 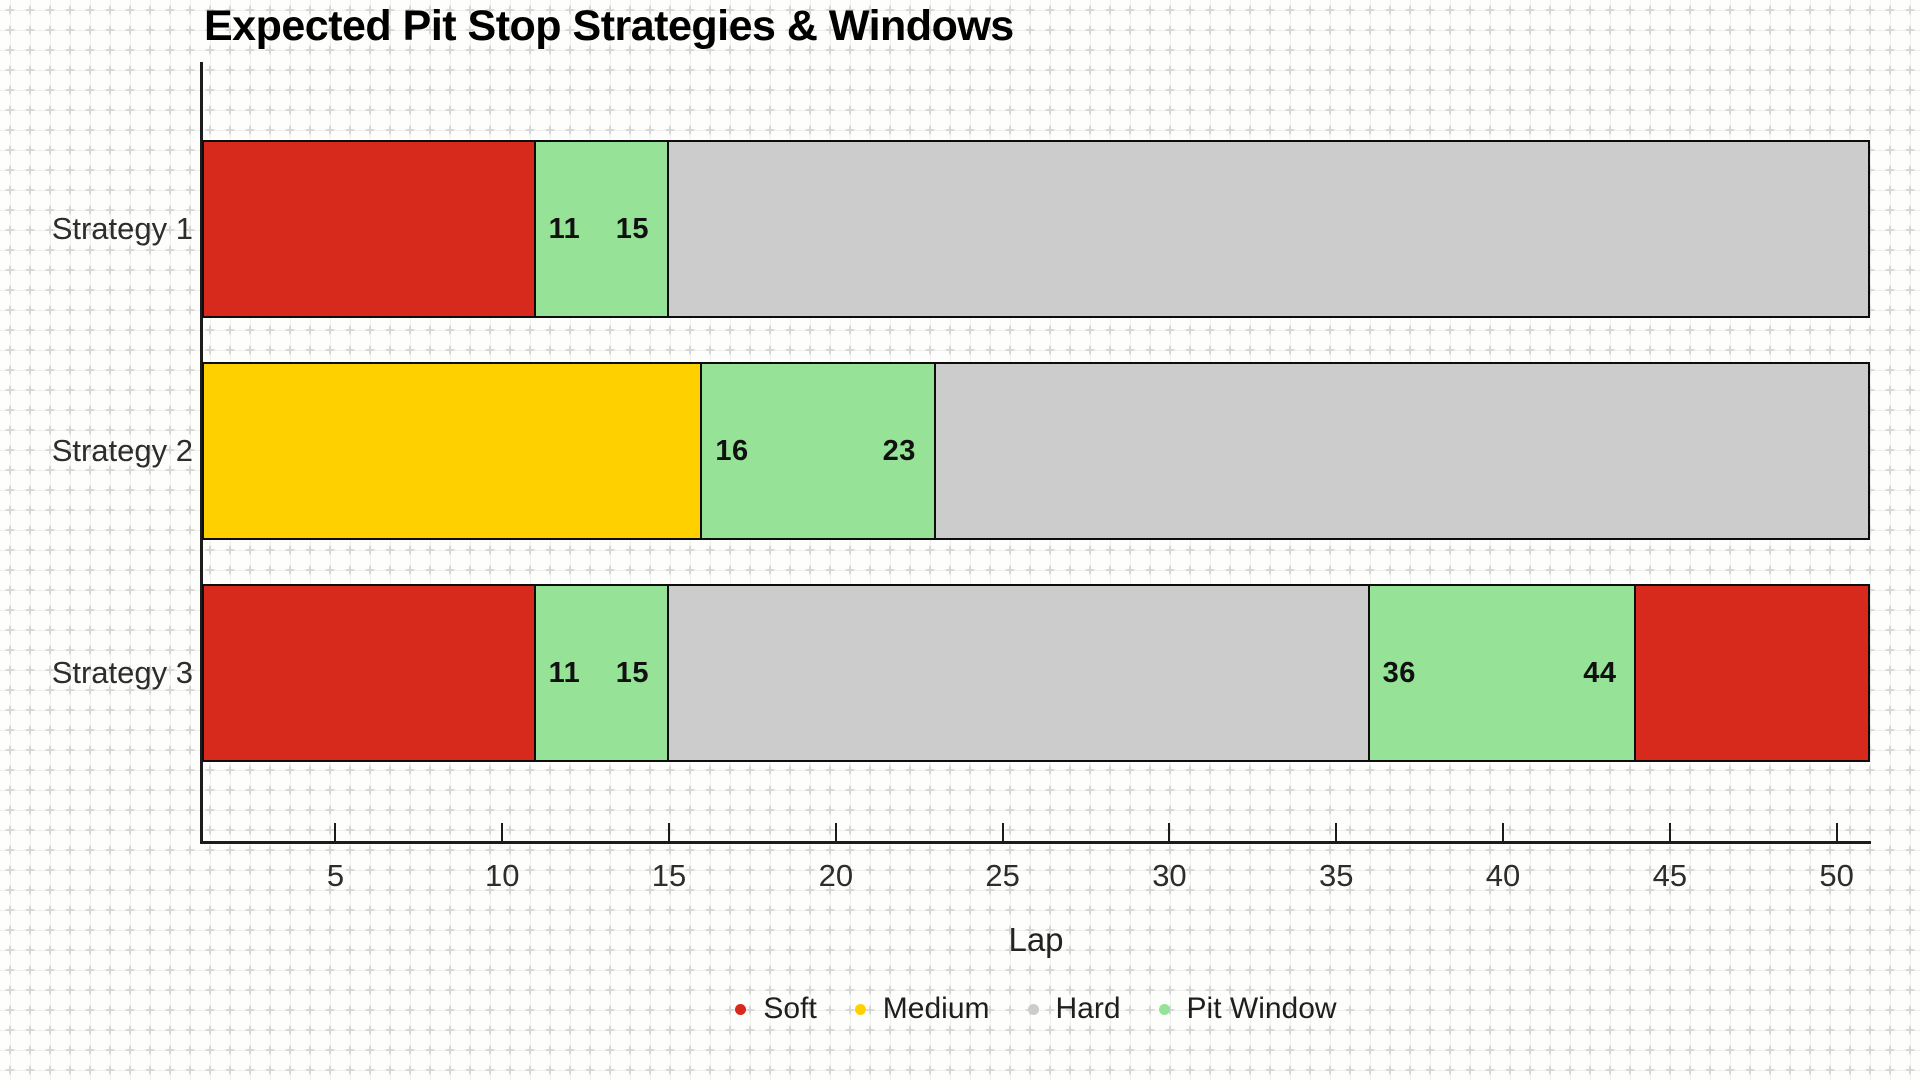 What do you see at coordinates (1600, 672) in the screenshot?
I see `pit-window-end-label: 44` at bounding box center [1600, 672].